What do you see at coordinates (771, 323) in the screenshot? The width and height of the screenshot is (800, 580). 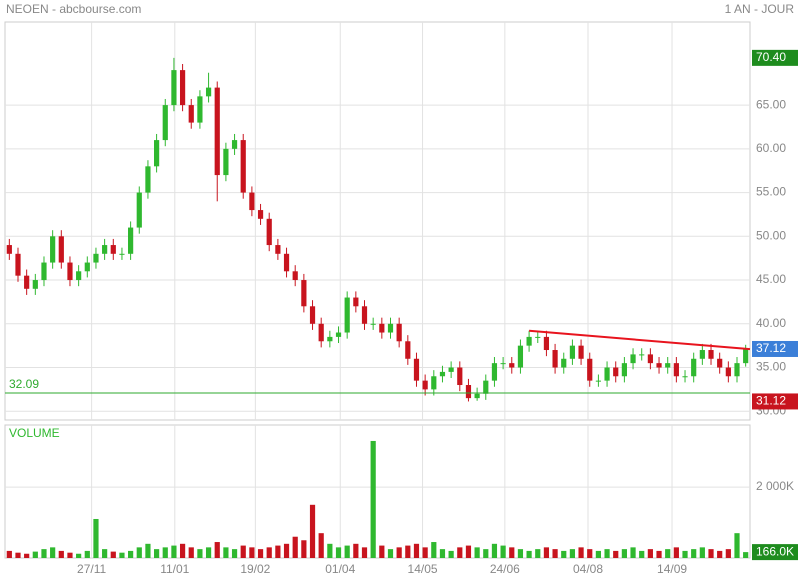 I see `y-tick-label: 40.00` at bounding box center [771, 323].